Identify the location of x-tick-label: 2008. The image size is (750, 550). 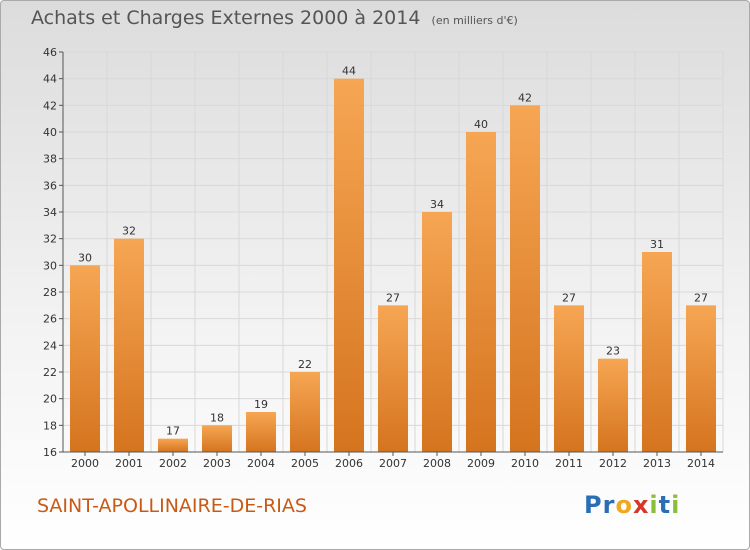
(437, 463).